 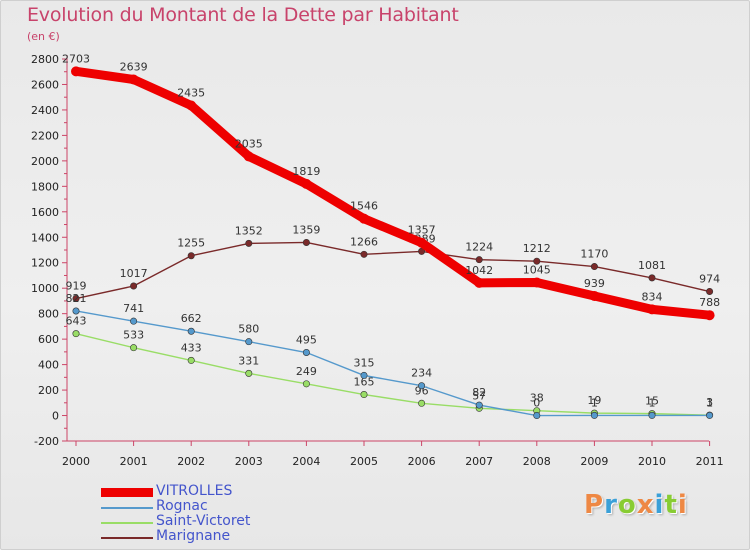 What do you see at coordinates (134, 67) in the screenshot?
I see `data-label-vitrolles: 2639` at bounding box center [134, 67].